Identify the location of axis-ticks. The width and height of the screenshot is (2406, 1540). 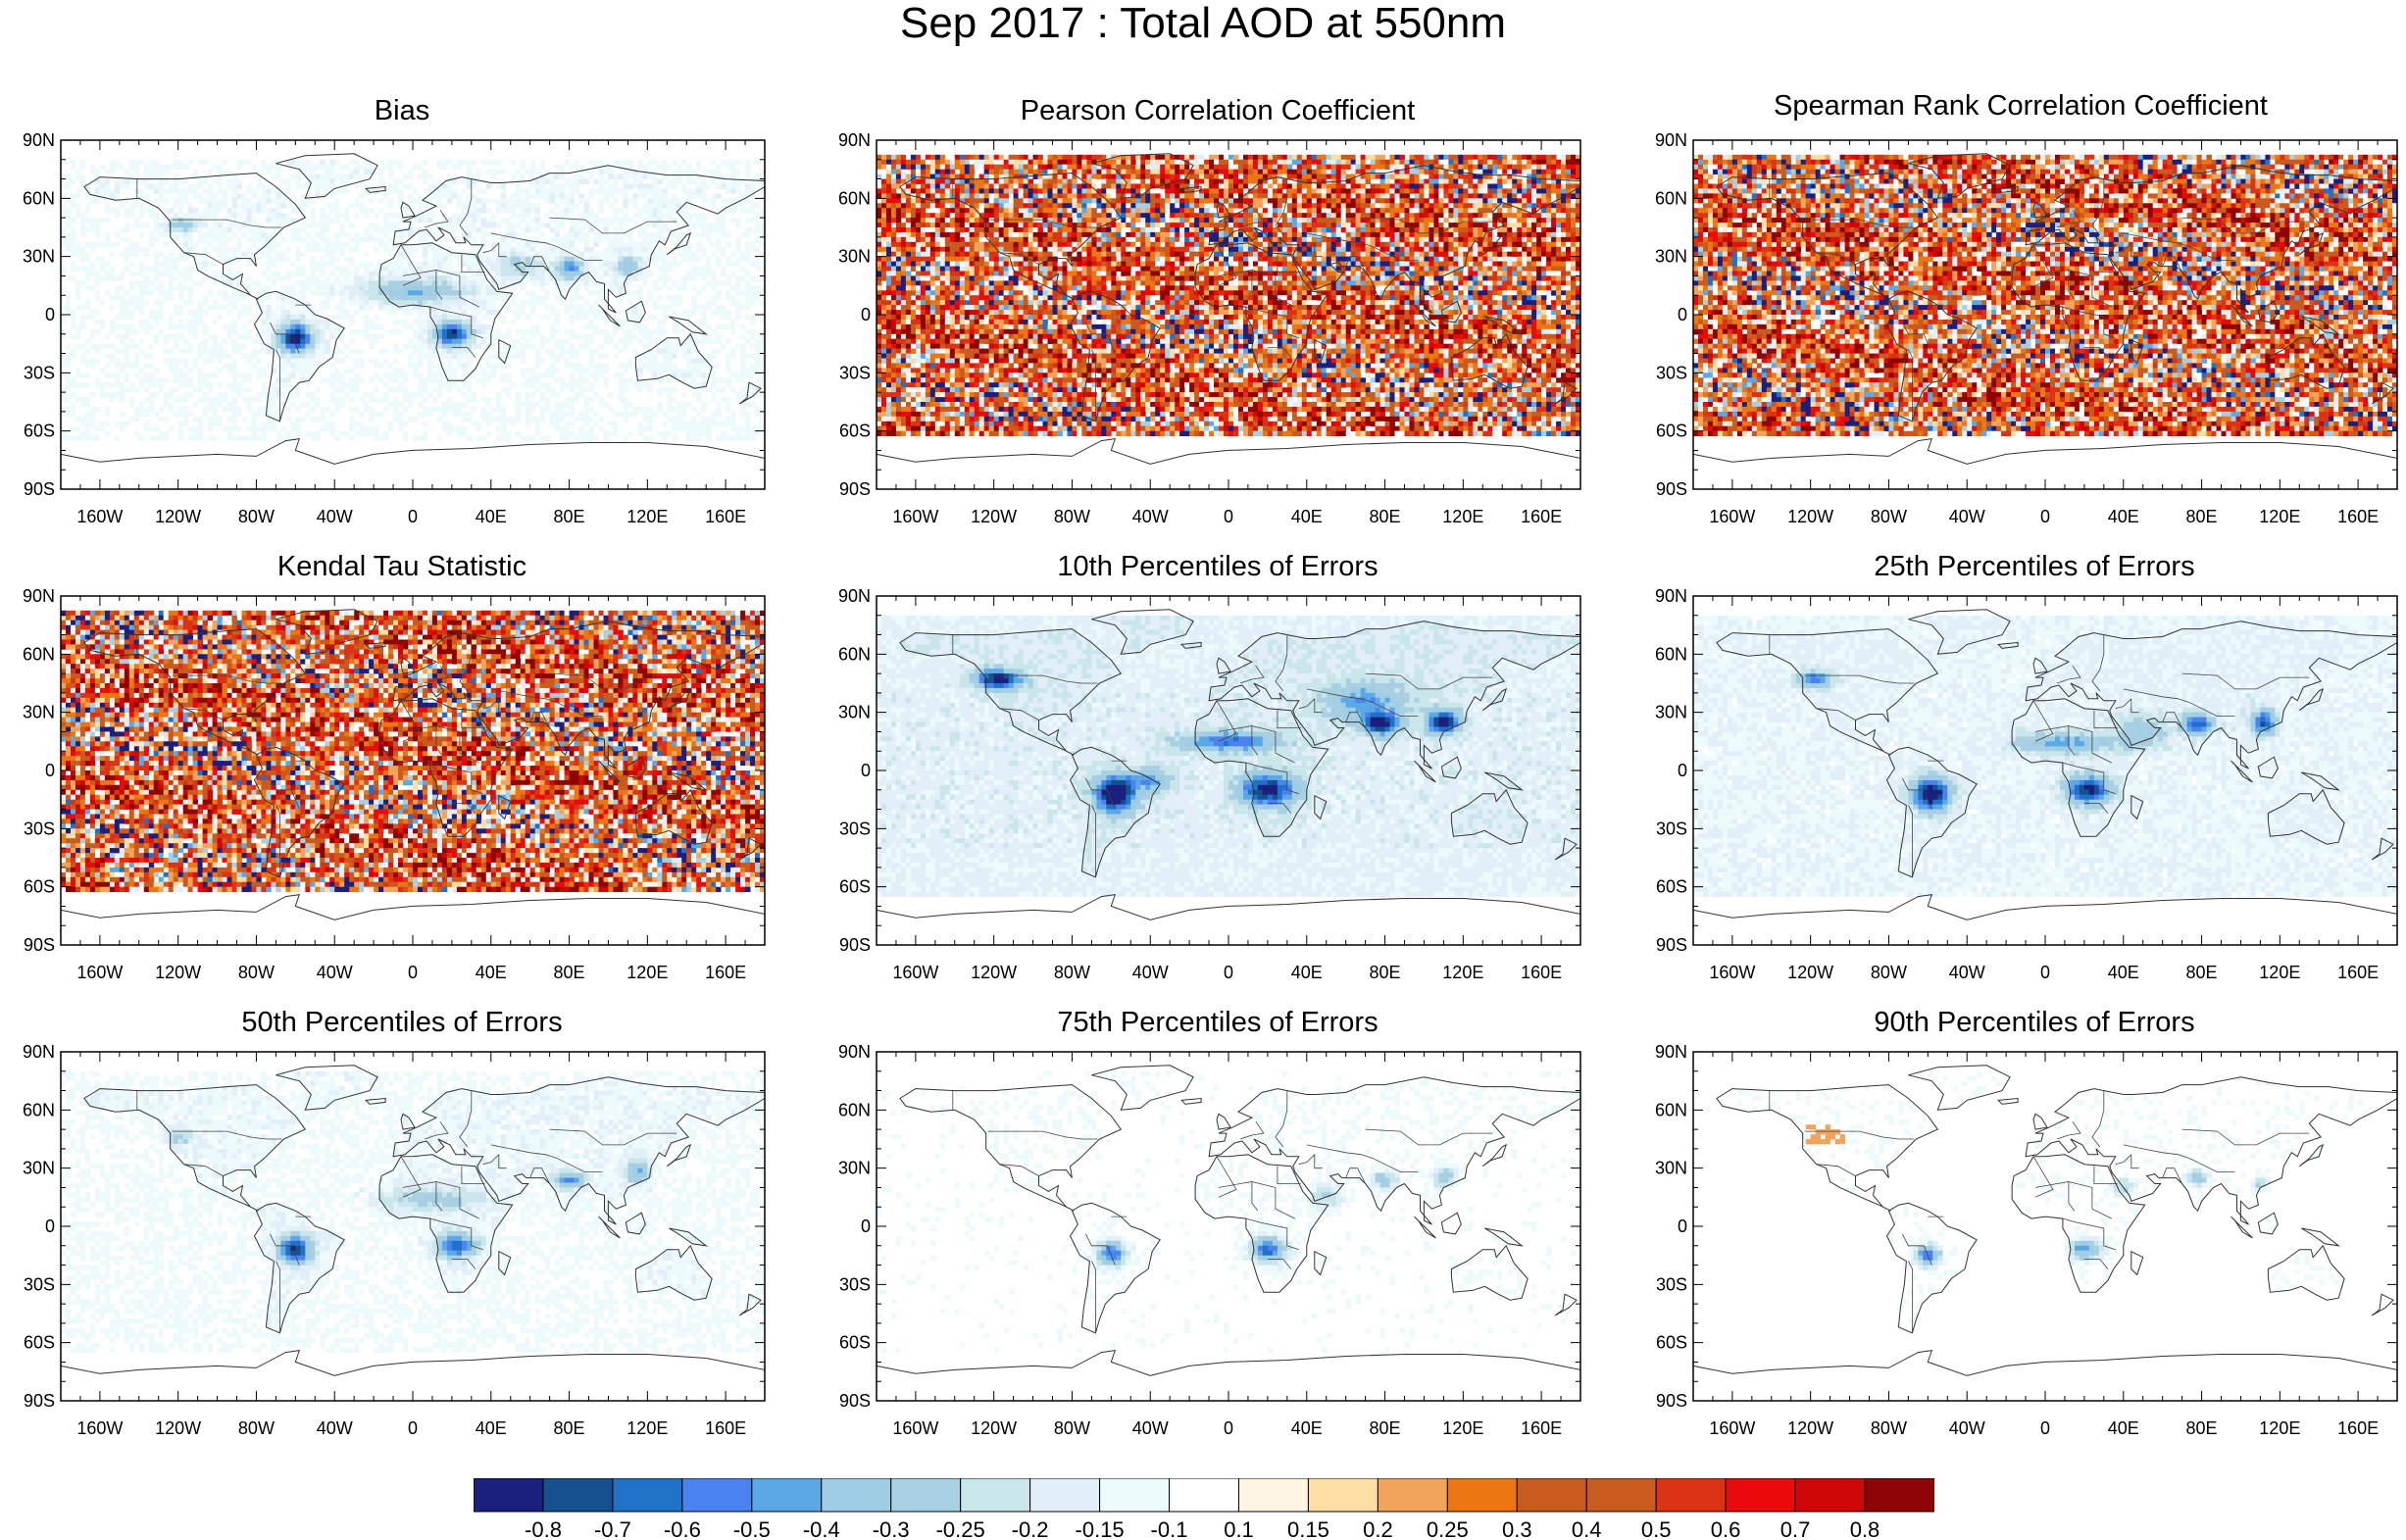
(1229, 315).